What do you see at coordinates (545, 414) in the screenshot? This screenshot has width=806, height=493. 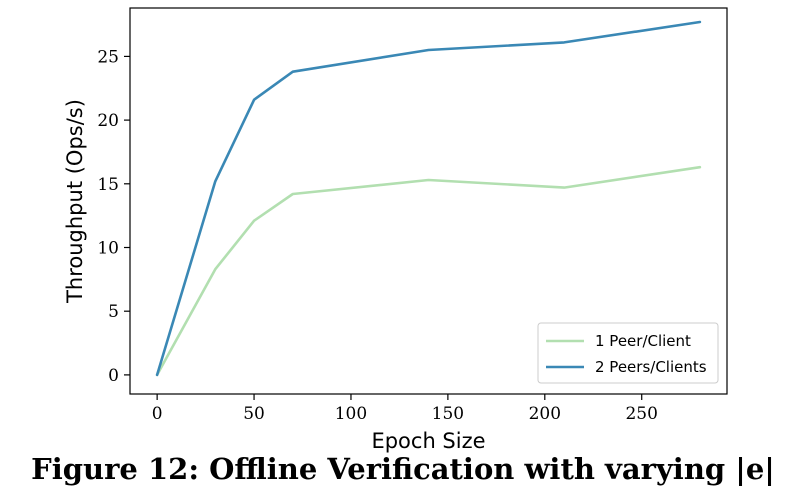 I see `x-tick-label: 200` at bounding box center [545, 414].